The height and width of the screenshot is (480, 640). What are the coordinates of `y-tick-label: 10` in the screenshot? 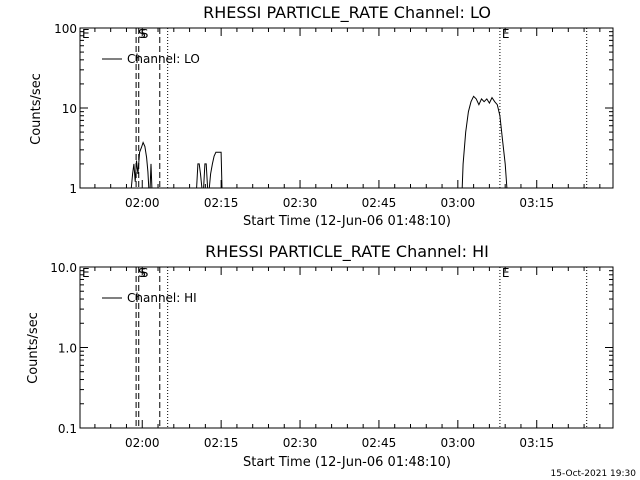 It's located at (69, 109).